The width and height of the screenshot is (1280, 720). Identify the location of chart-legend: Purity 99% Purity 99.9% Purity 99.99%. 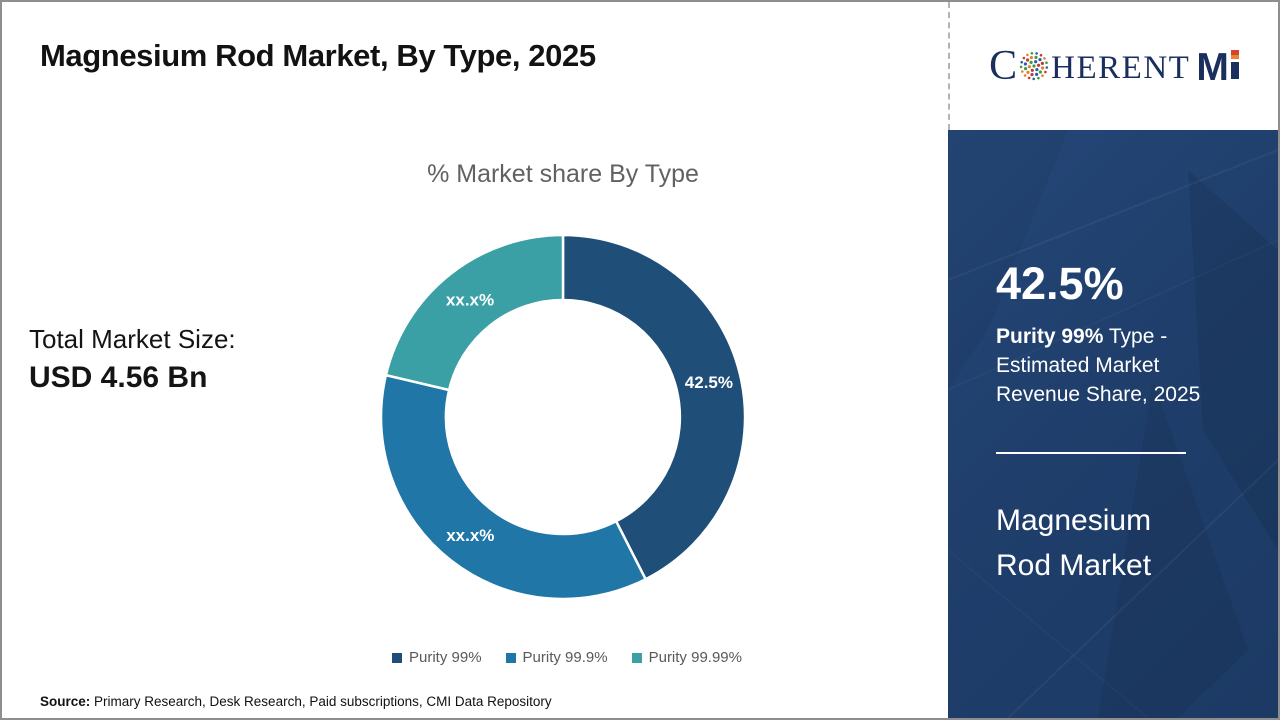
(567, 657).